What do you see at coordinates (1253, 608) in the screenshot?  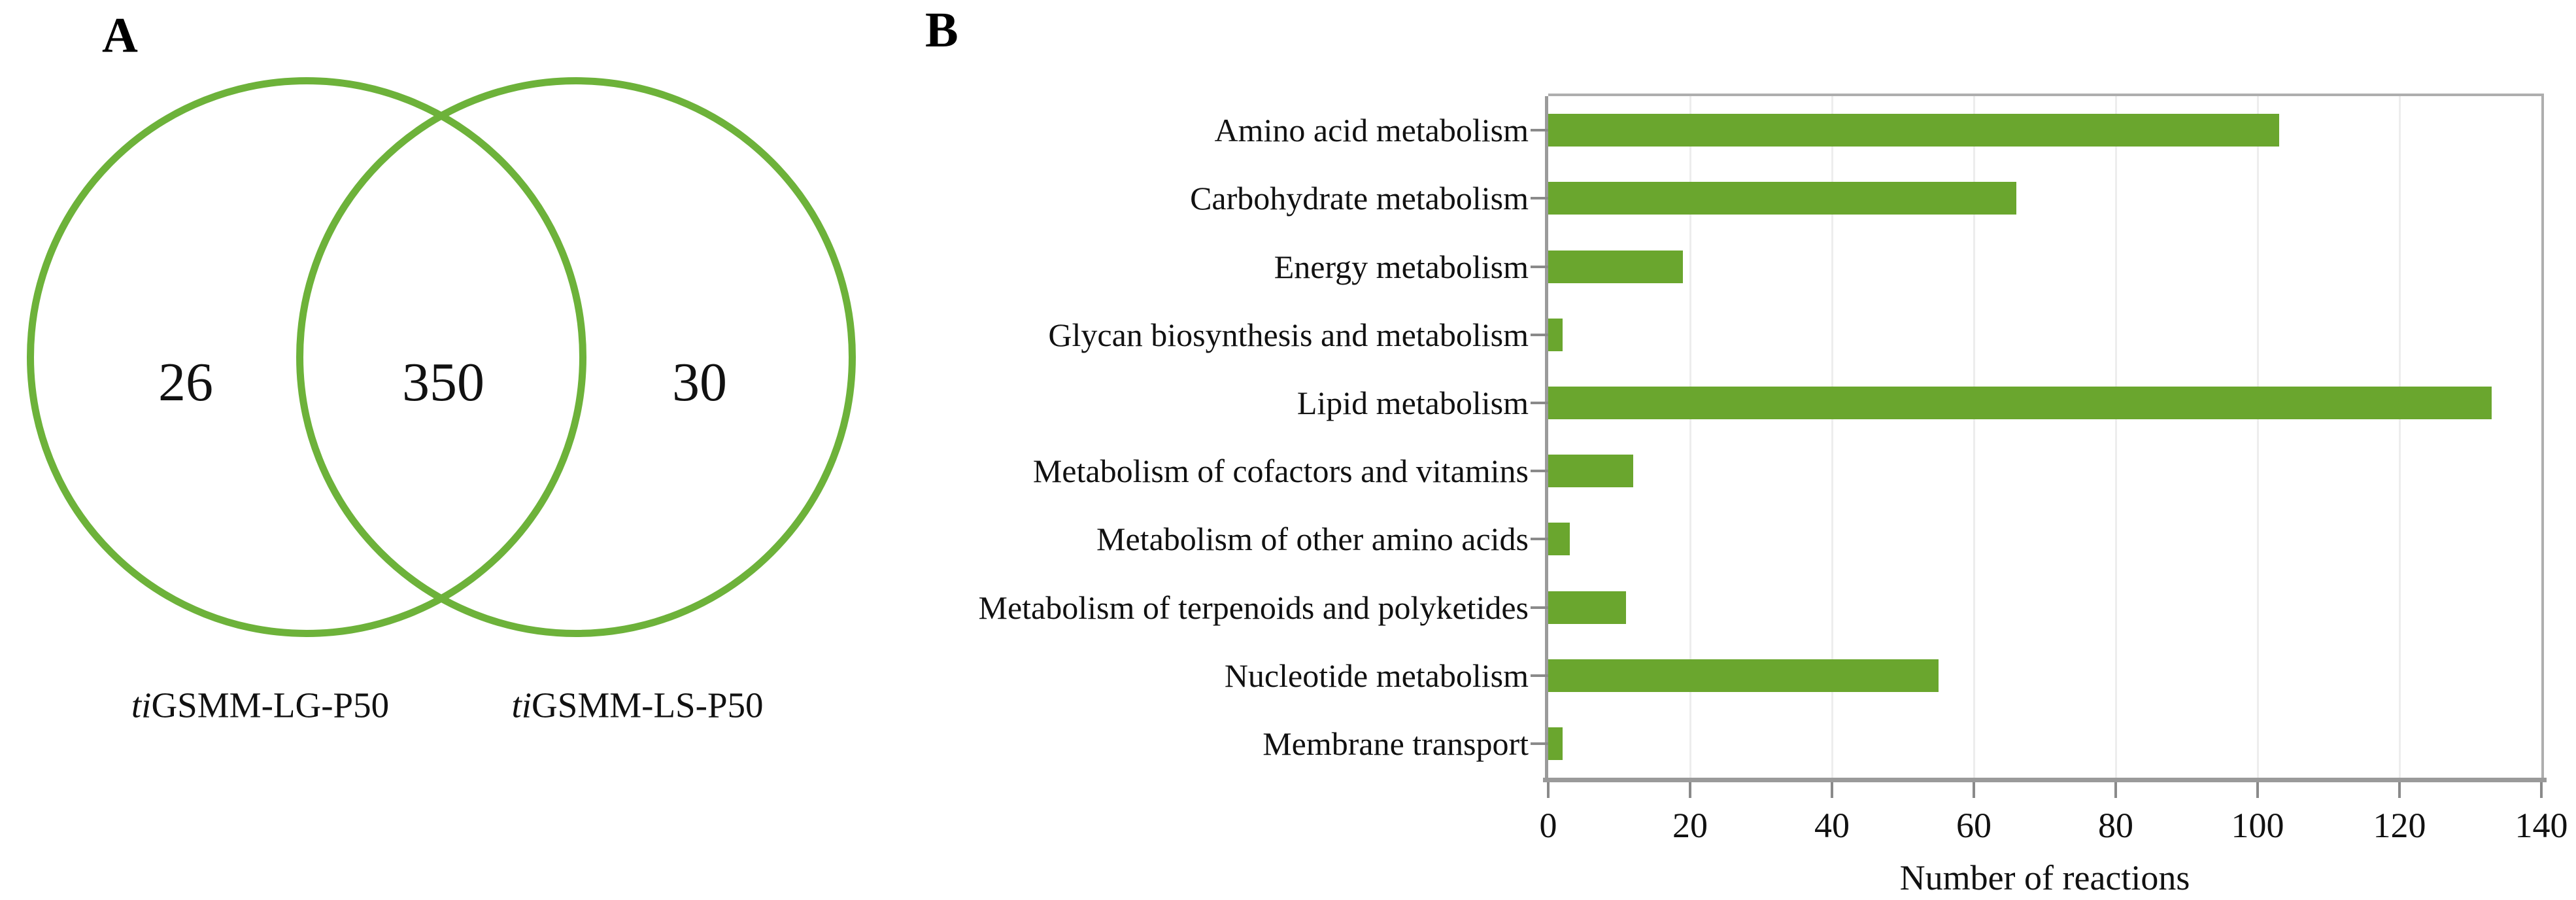 I see `category-label-7: Metabolism of terpenoids and polyketides` at bounding box center [1253, 608].